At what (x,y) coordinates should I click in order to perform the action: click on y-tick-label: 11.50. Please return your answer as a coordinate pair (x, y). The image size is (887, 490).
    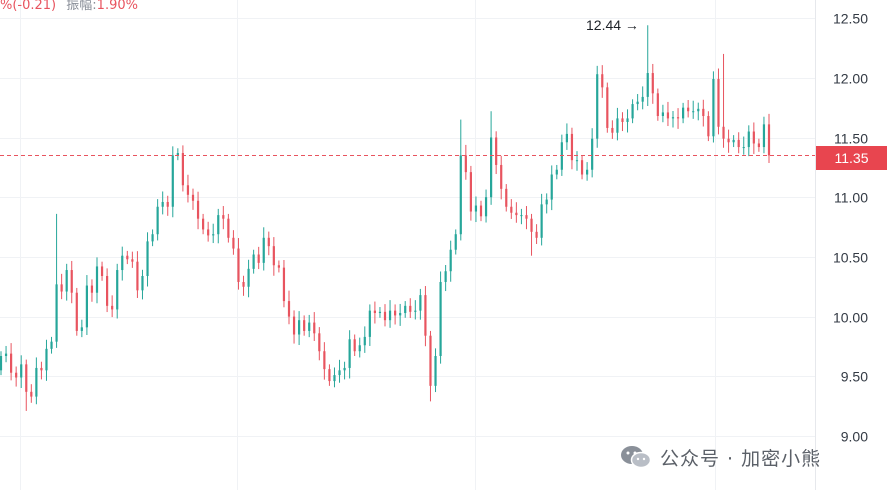
    Looking at the image, I should click on (851, 139).